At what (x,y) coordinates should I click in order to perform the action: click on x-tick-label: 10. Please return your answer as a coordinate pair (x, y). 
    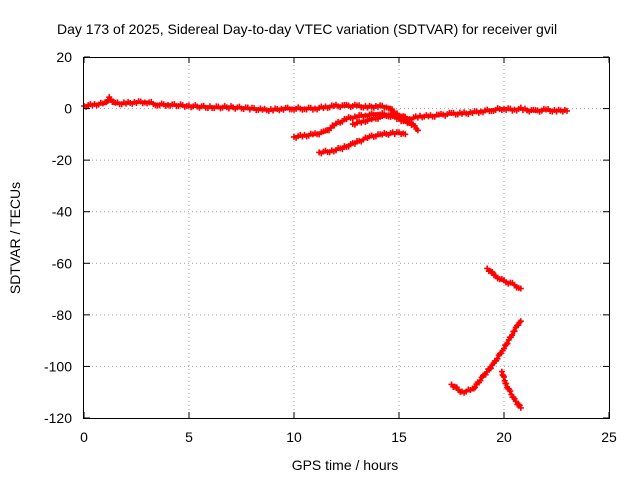
    Looking at the image, I should click on (294, 437).